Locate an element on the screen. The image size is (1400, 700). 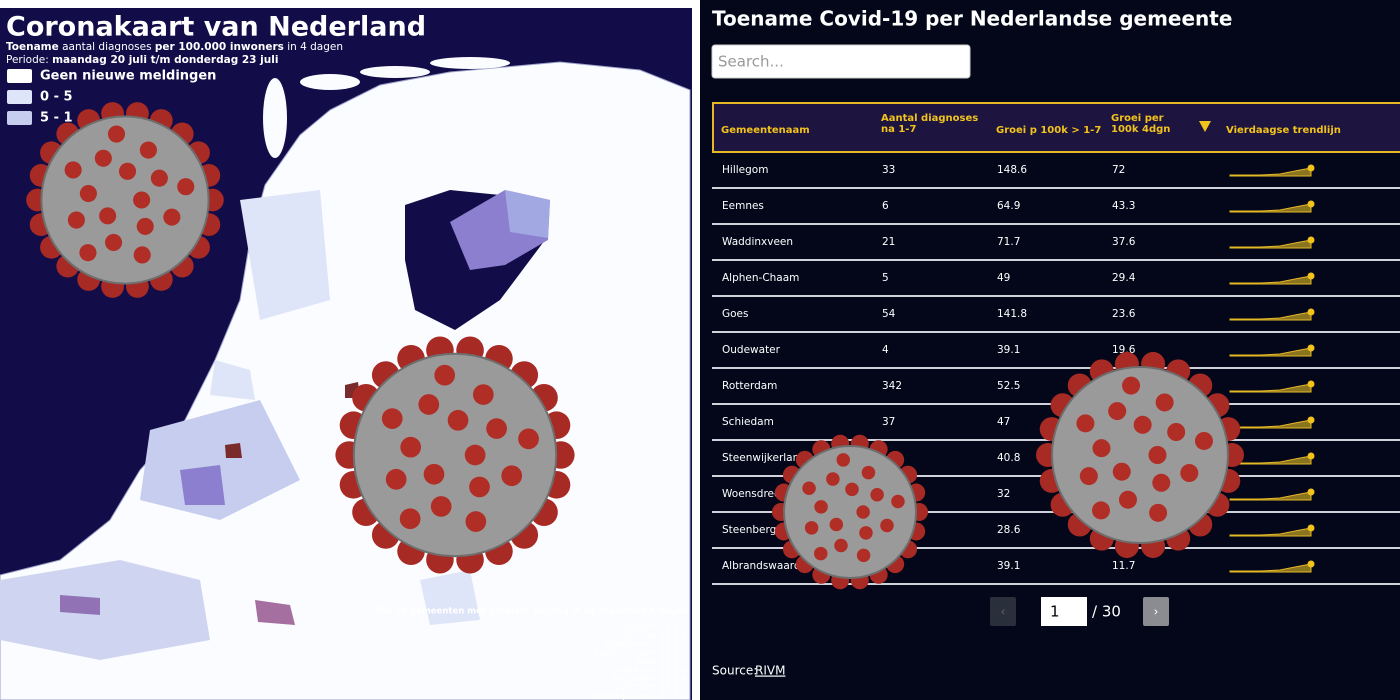
page-number: 1 is located at coordinates (1055, 612).